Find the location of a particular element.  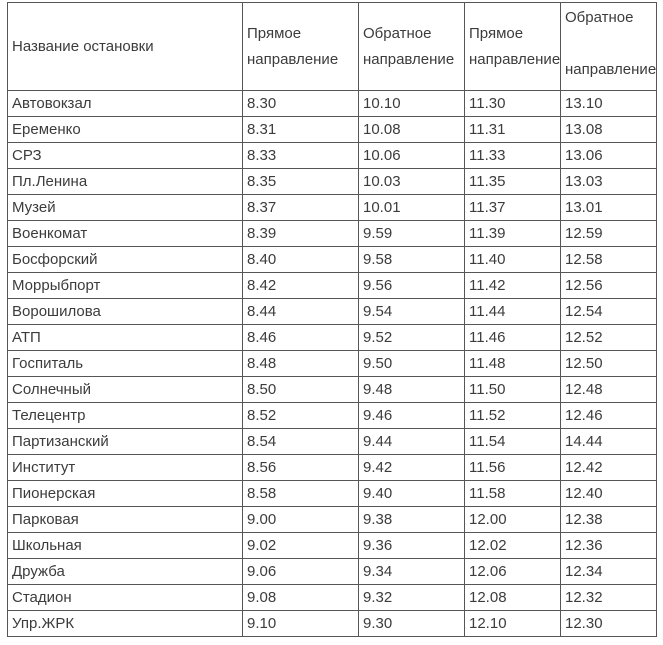

time-cell: 10.06 is located at coordinates (411, 155).